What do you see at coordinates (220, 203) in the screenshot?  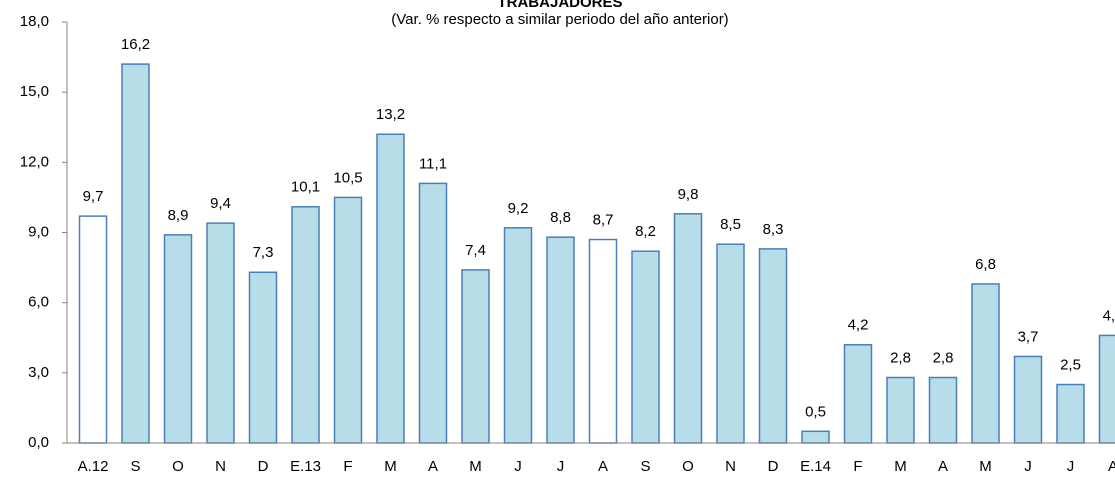 I see `value-label: 9,4` at bounding box center [220, 203].